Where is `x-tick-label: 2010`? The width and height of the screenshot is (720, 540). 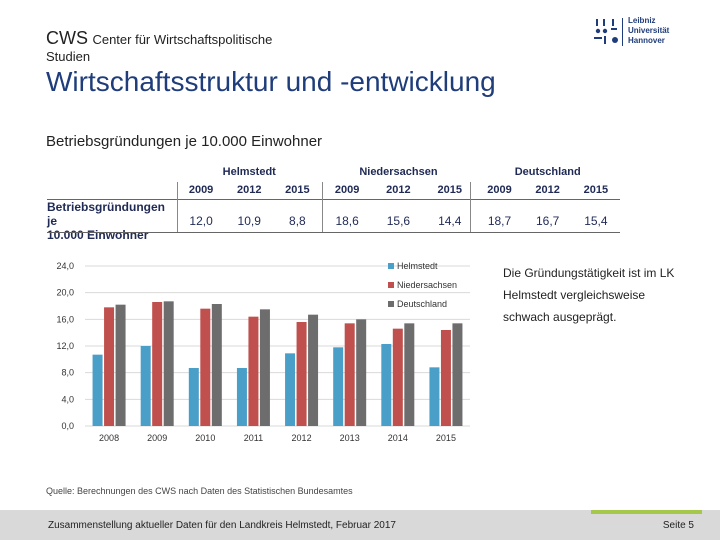 x-tick-label: 2010 is located at coordinates (205, 438).